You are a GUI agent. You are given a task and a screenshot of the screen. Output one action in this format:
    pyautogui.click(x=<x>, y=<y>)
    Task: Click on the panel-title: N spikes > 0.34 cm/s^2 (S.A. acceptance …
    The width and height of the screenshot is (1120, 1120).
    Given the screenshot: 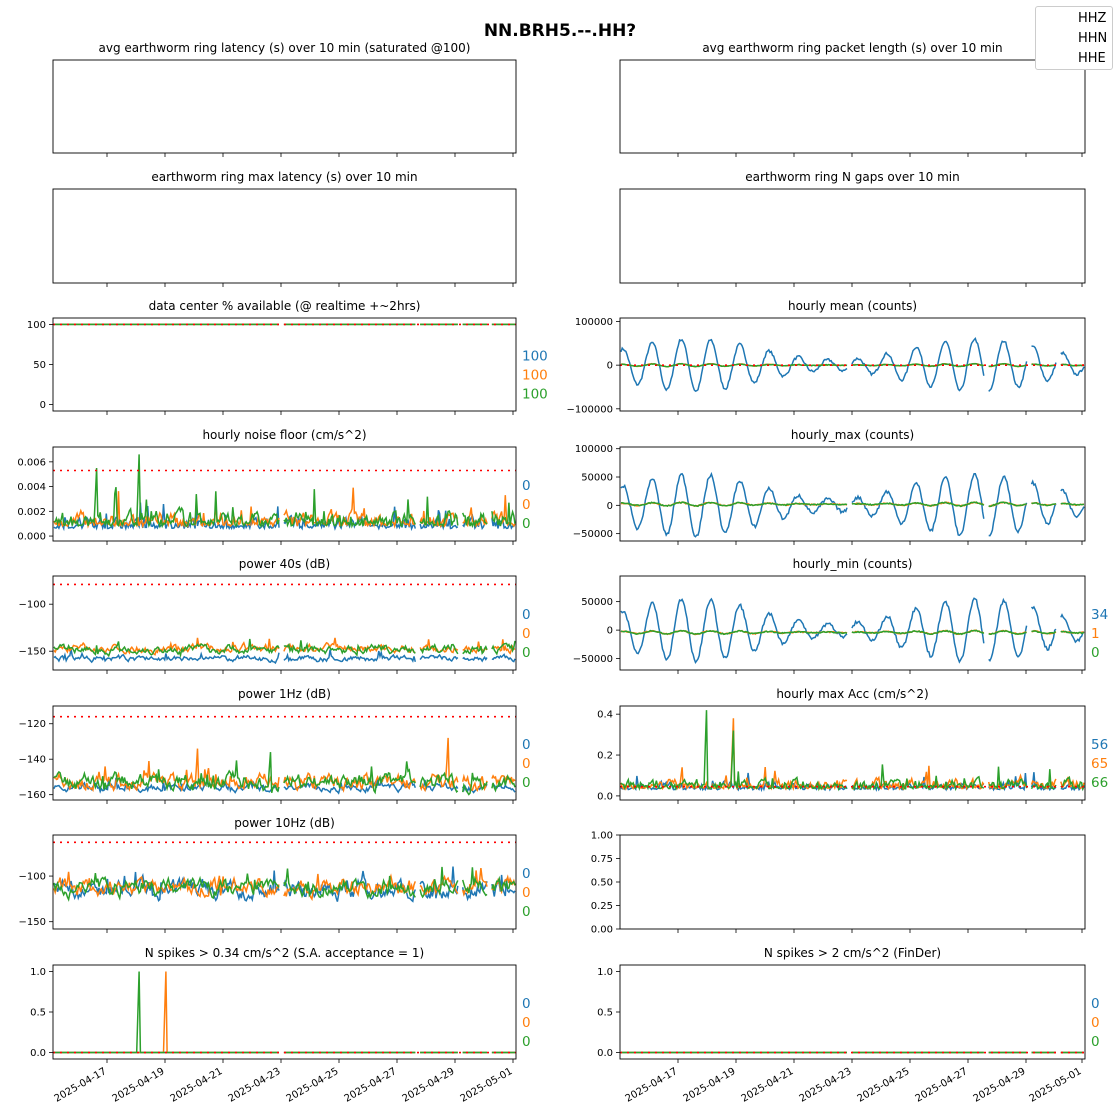 What is the action you would take?
    pyautogui.click(x=284, y=953)
    